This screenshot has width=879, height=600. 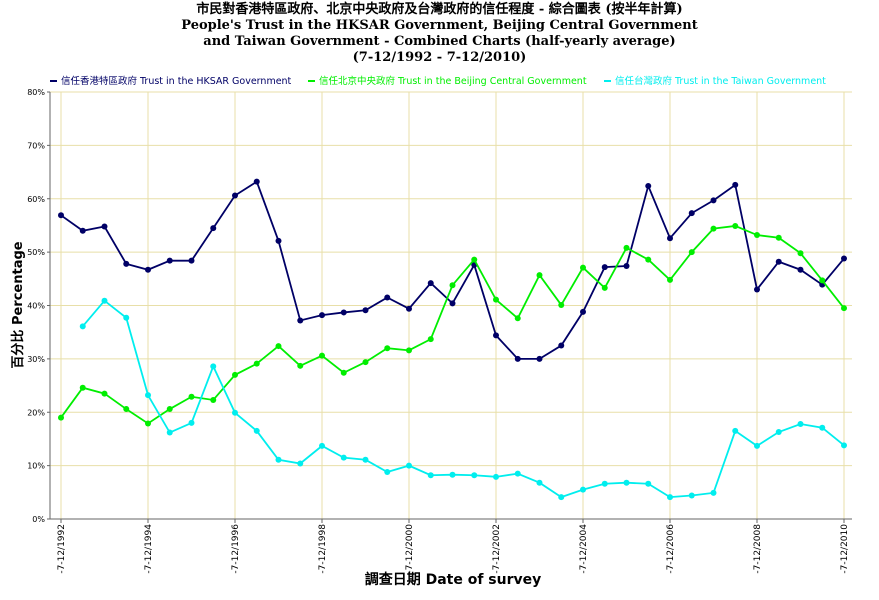 What do you see at coordinates (410, 549) in the screenshot?
I see `x-tick-label: -7-12/2000` at bounding box center [410, 549].